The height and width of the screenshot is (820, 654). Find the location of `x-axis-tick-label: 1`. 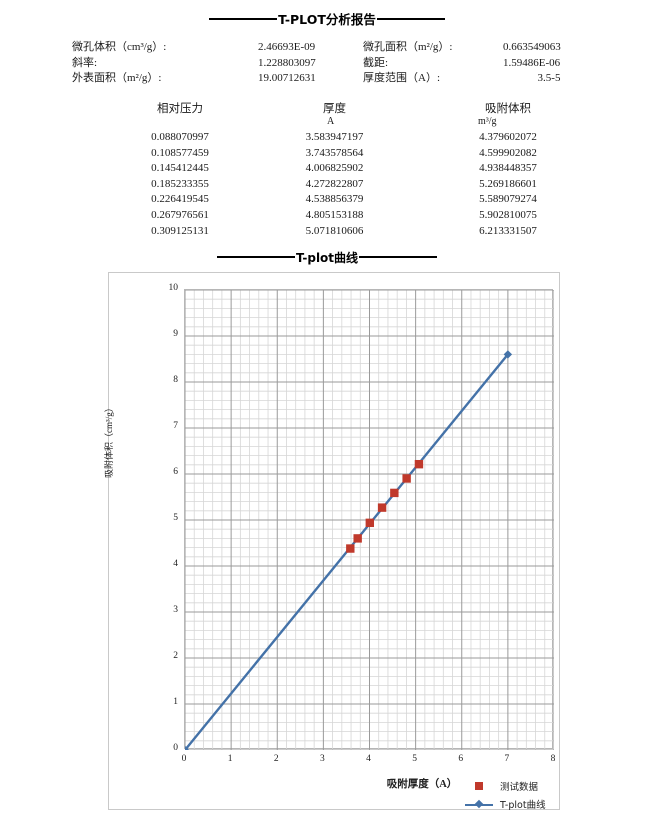

x-axis-tick-label: 1 is located at coordinates (230, 759).